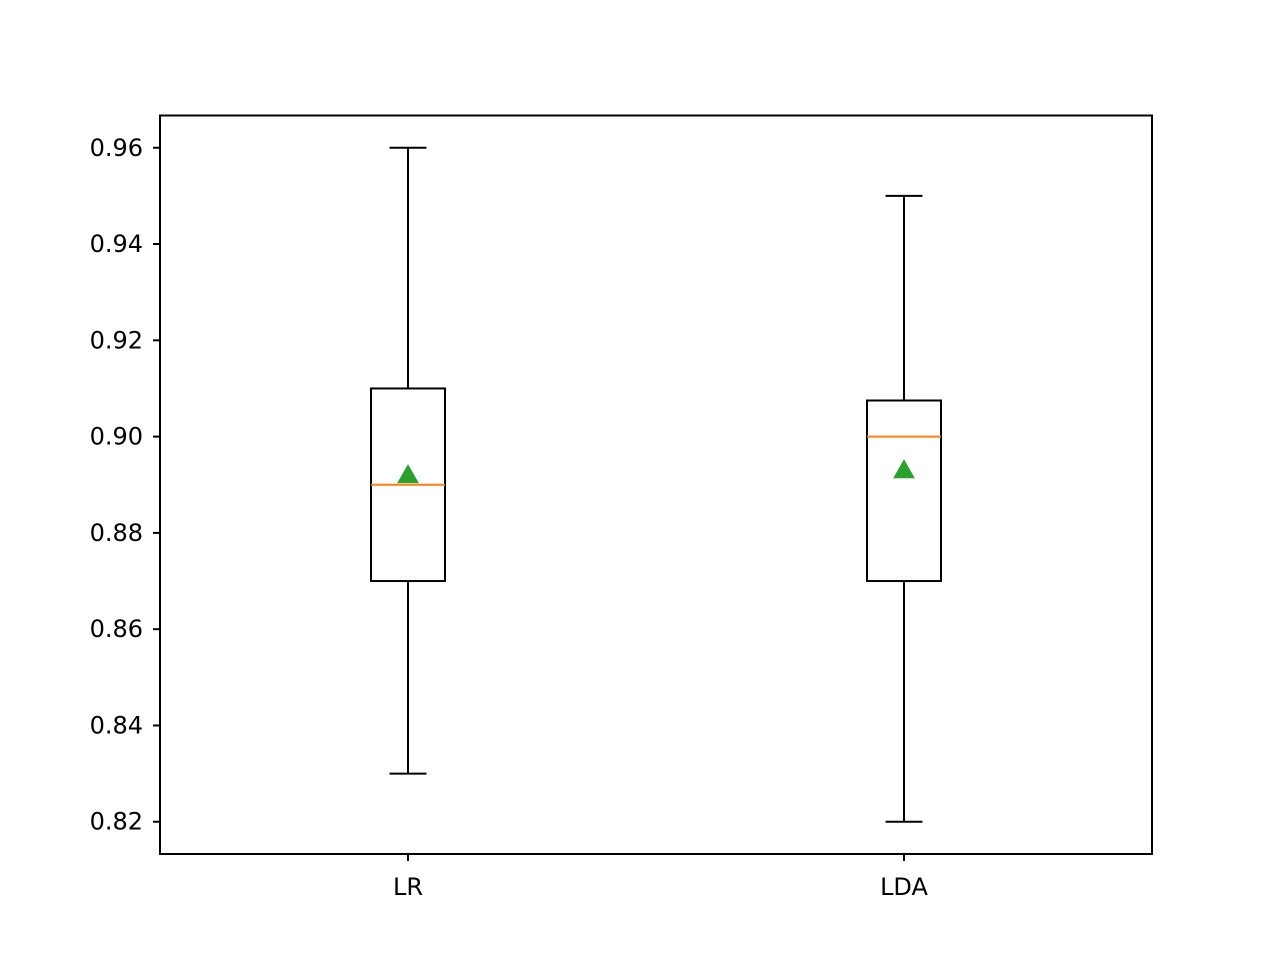 The height and width of the screenshot is (960, 1280). I want to click on y-axis: 0.82 0.84 0.86 0.88 0.90 0.92 0.94 0.96, so click(125, 485).